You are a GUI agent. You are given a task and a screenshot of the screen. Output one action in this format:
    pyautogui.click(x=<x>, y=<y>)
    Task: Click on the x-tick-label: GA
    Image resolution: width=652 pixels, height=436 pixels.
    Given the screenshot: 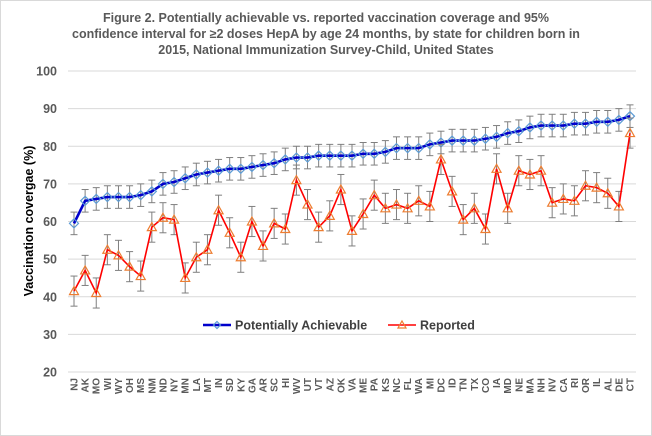 What is the action you would take?
    pyautogui.click(x=252, y=385)
    